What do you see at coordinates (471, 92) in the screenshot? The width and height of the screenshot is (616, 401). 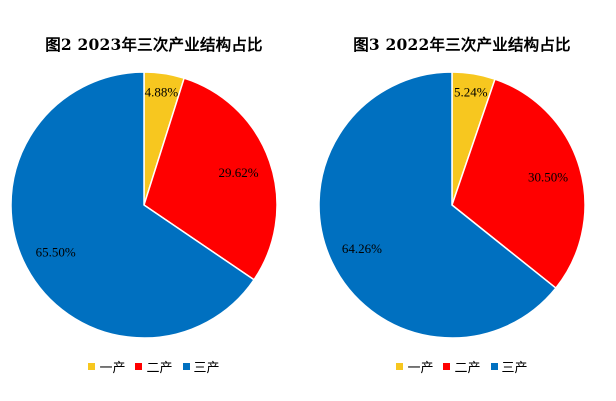 I see `pie-data-label: 5.24%` at bounding box center [471, 92].